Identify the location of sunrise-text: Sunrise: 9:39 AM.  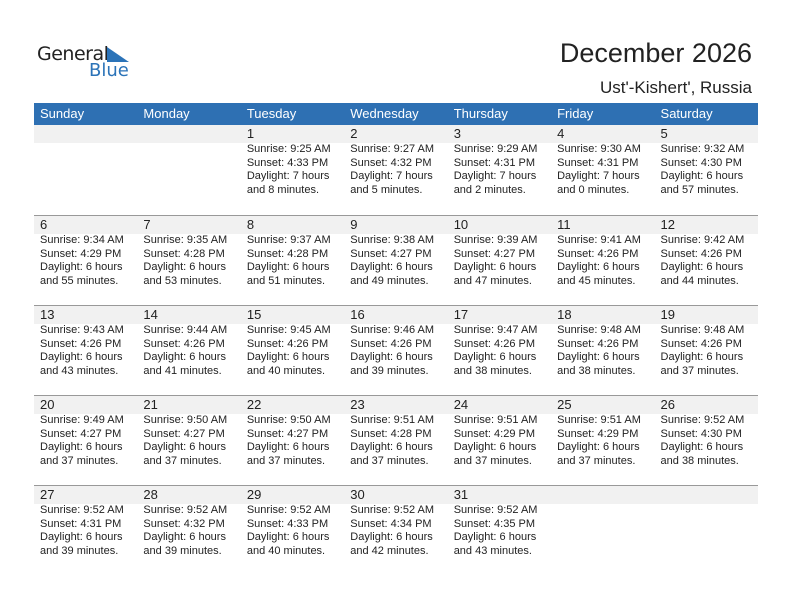
(495, 240).